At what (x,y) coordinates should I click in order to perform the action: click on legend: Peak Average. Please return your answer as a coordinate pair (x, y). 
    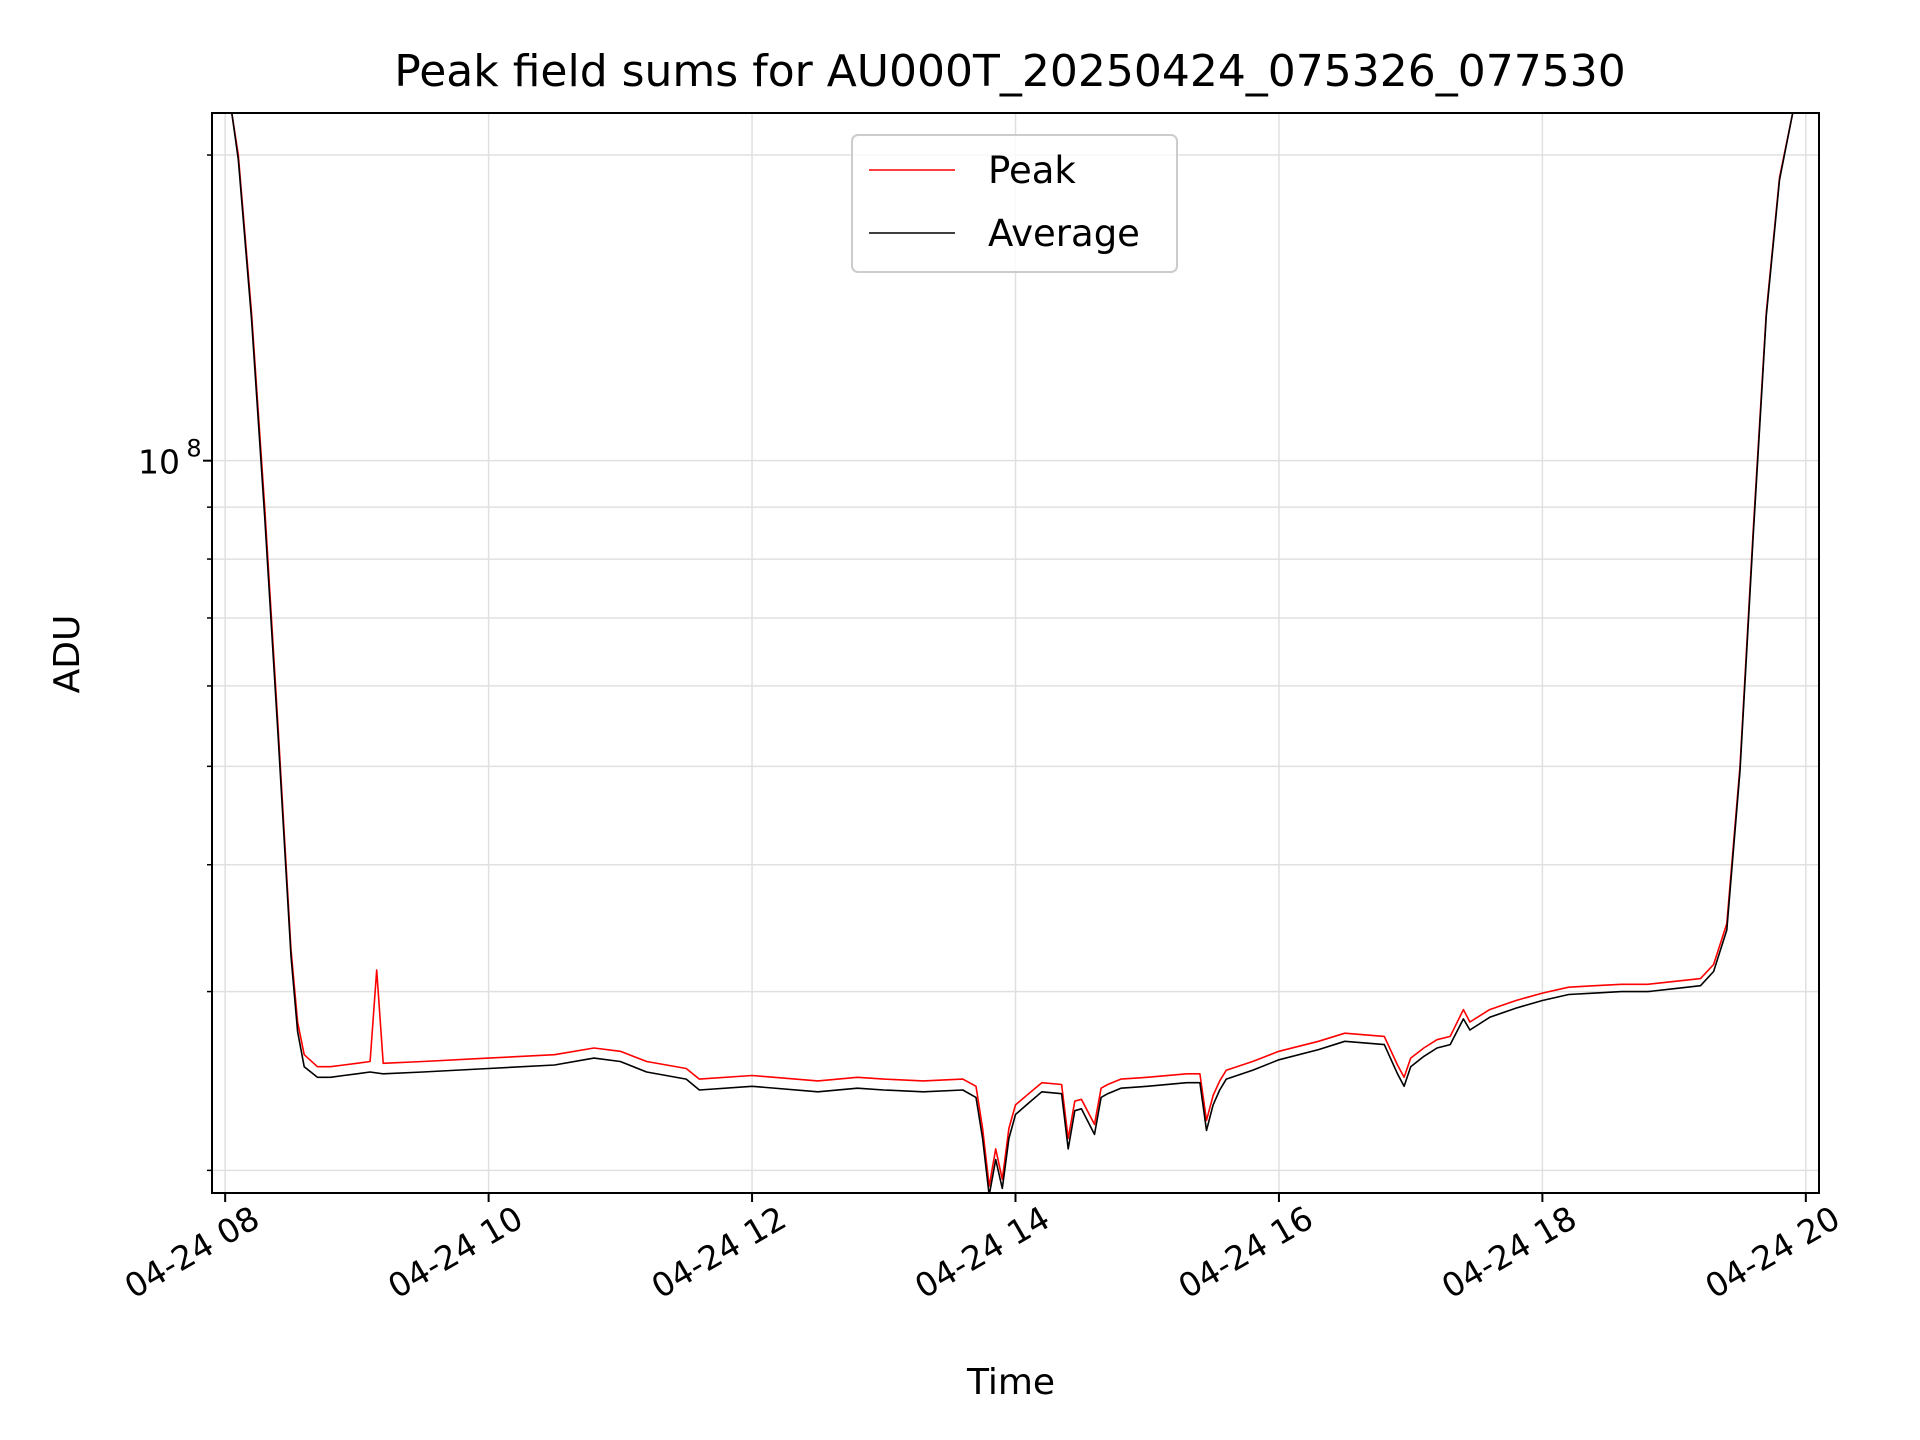
    Looking at the image, I should click on (1014, 203).